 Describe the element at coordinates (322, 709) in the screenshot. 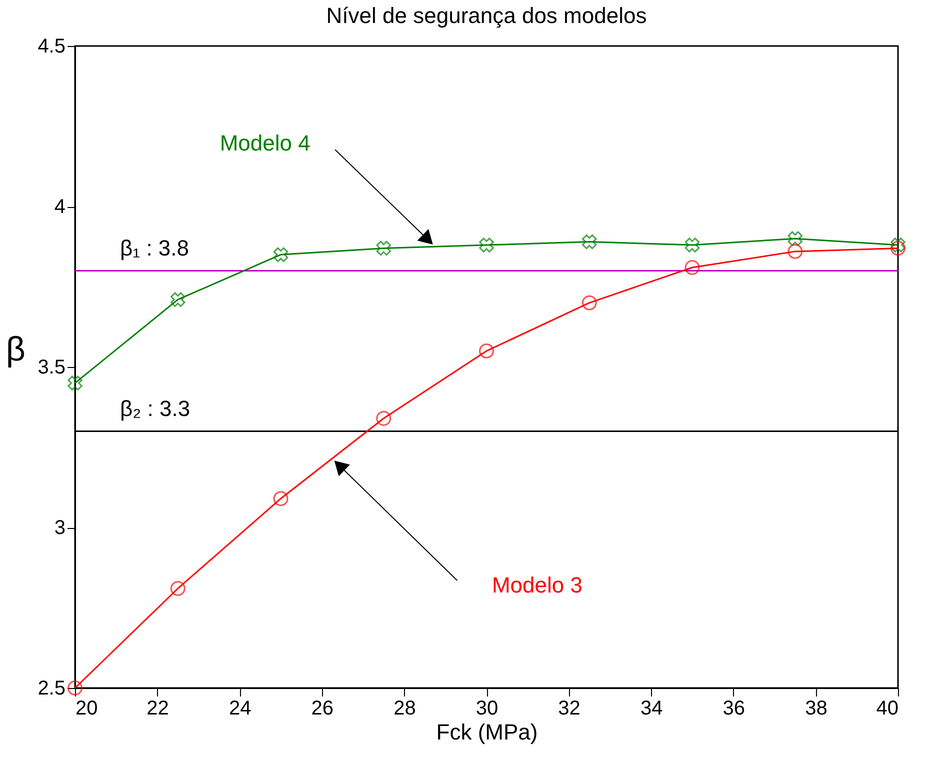

I see `x-tick-label: 26` at that location.